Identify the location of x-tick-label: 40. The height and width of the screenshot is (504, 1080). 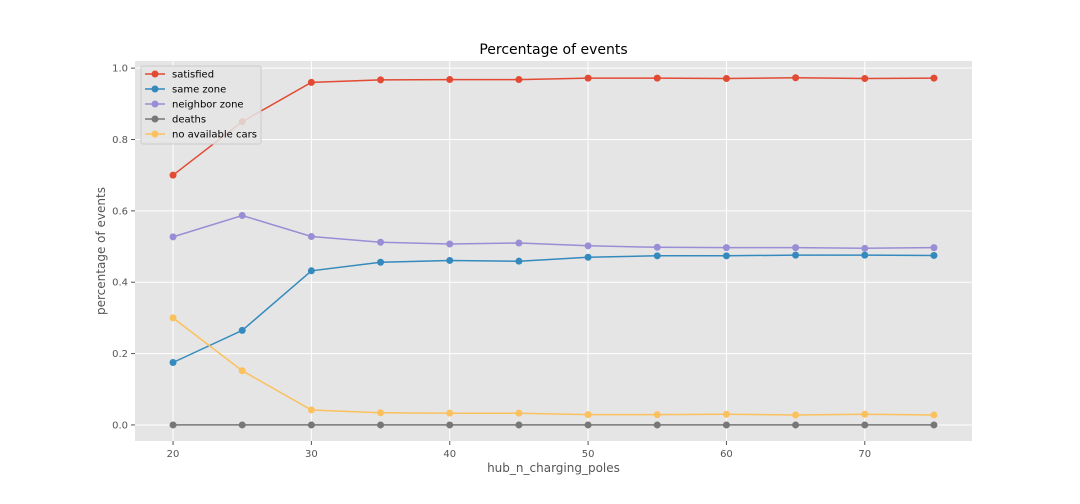
(449, 454).